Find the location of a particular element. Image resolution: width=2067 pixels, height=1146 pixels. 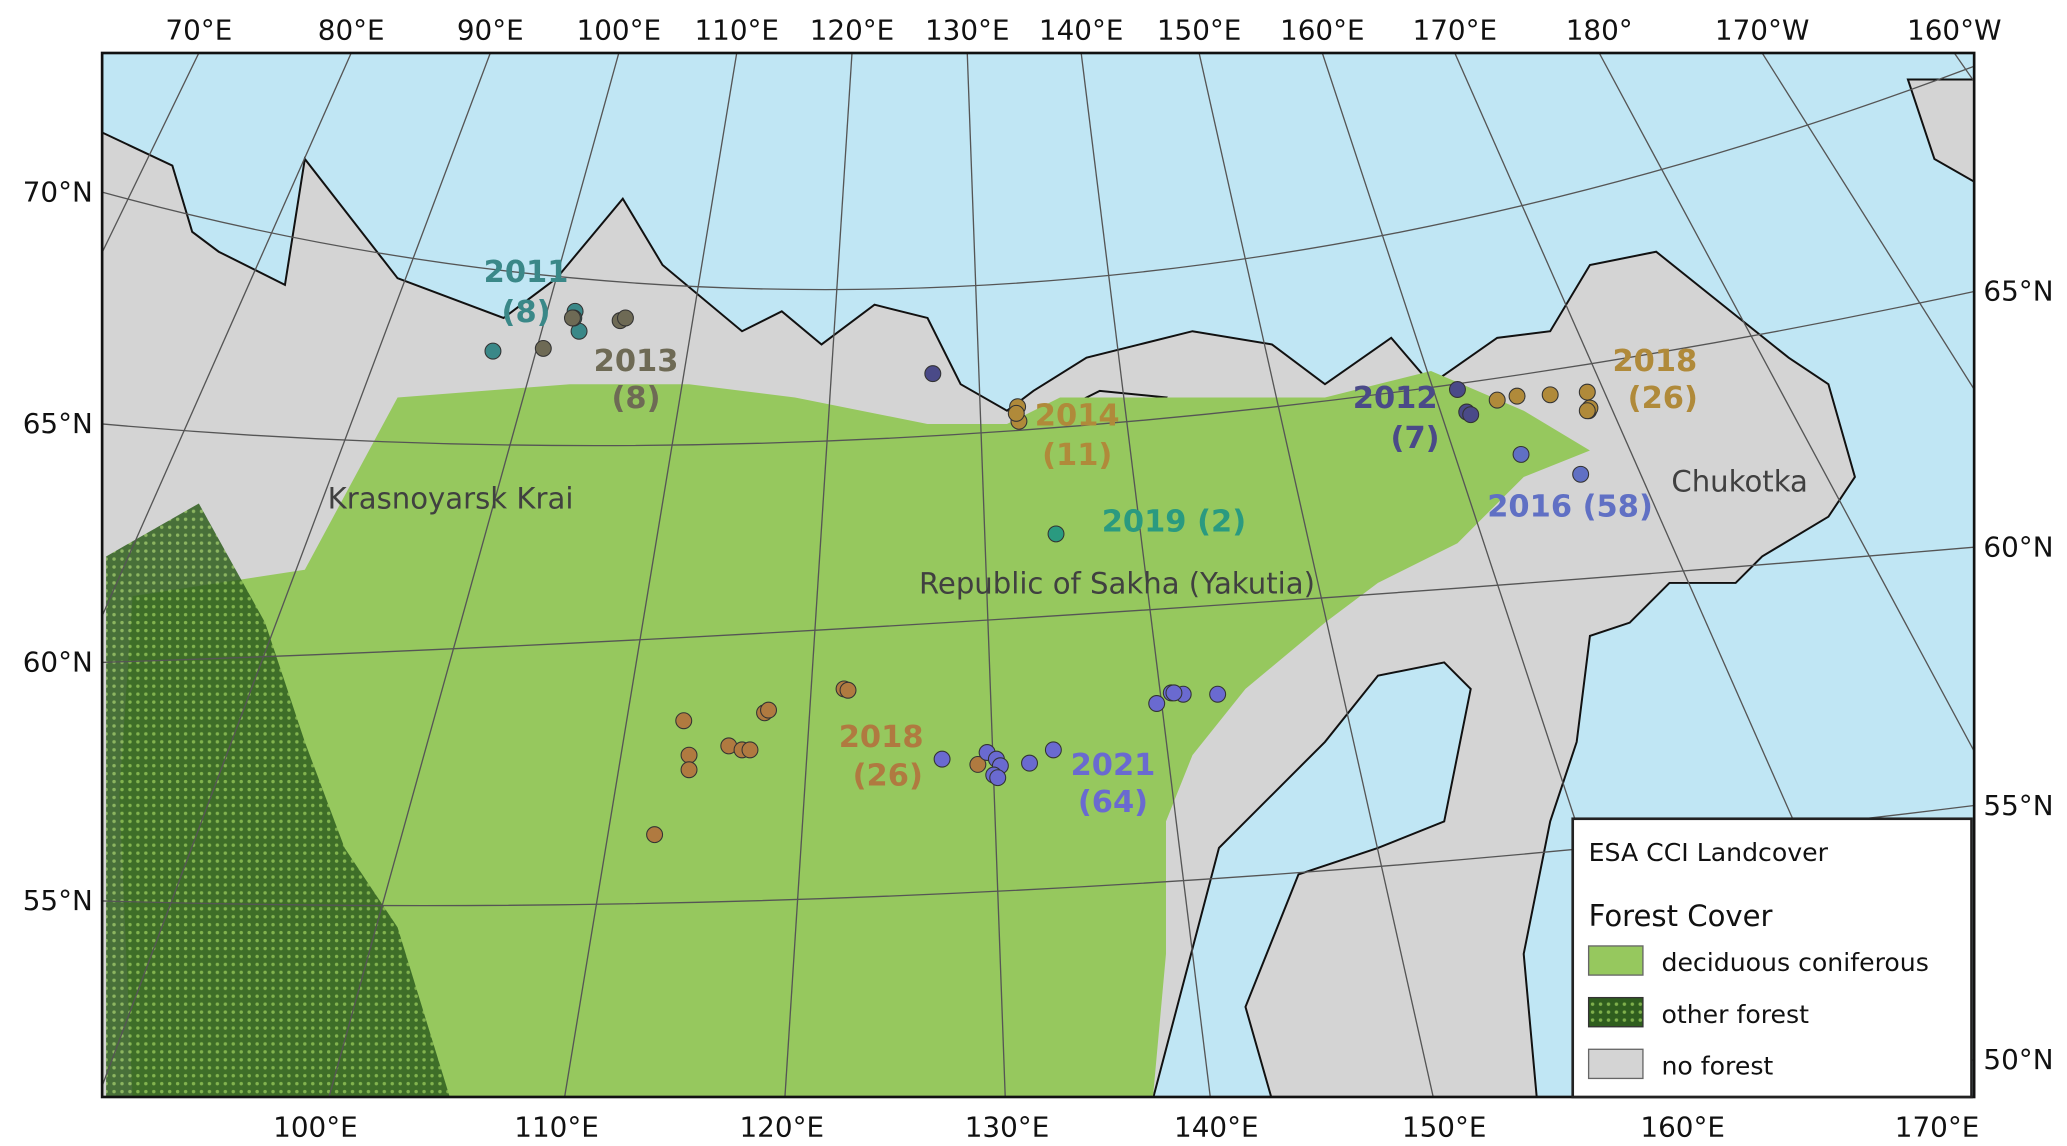

top-lon-label: 120°E is located at coordinates (852, 30).